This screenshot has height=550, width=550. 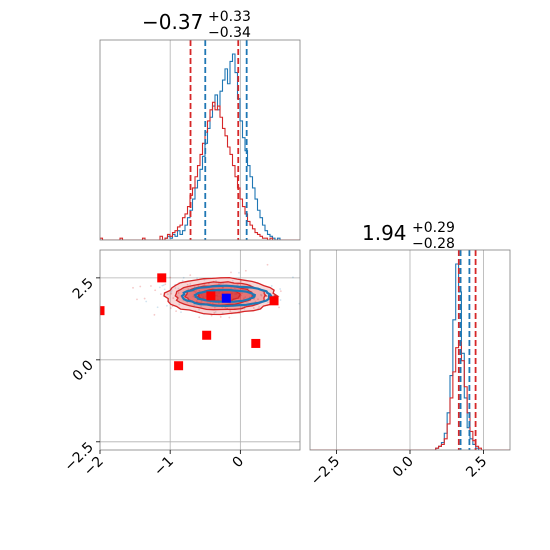 I want to click on x-tick-label: −2.5, so click(x=325, y=471).